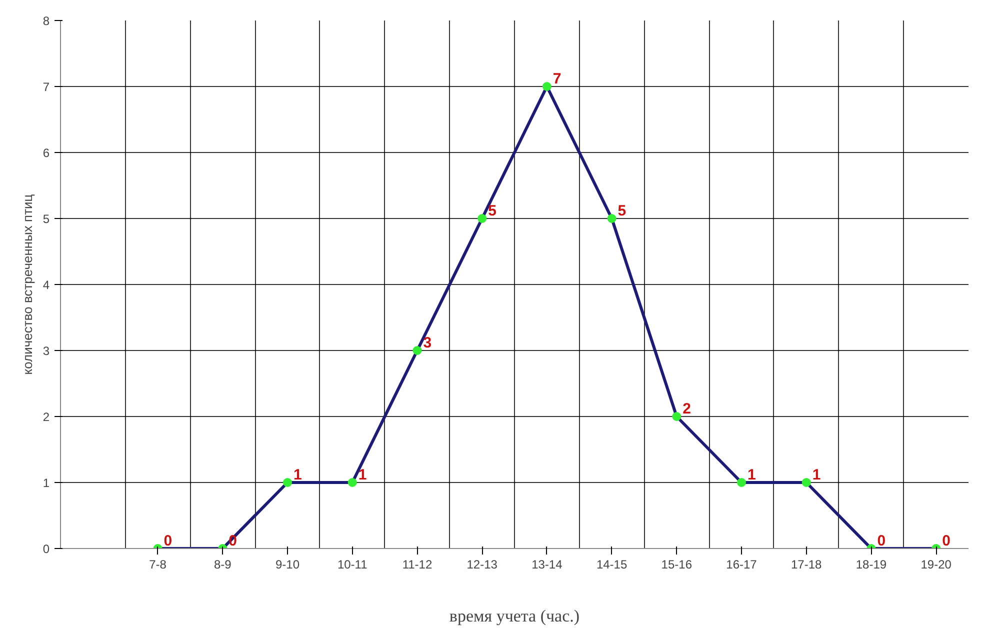 The width and height of the screenshot is (993, 628). What do you see at coordinates (46, 351) in the screenshot?
I see `y-tick-label: 3` at bounding box center [46, 351].